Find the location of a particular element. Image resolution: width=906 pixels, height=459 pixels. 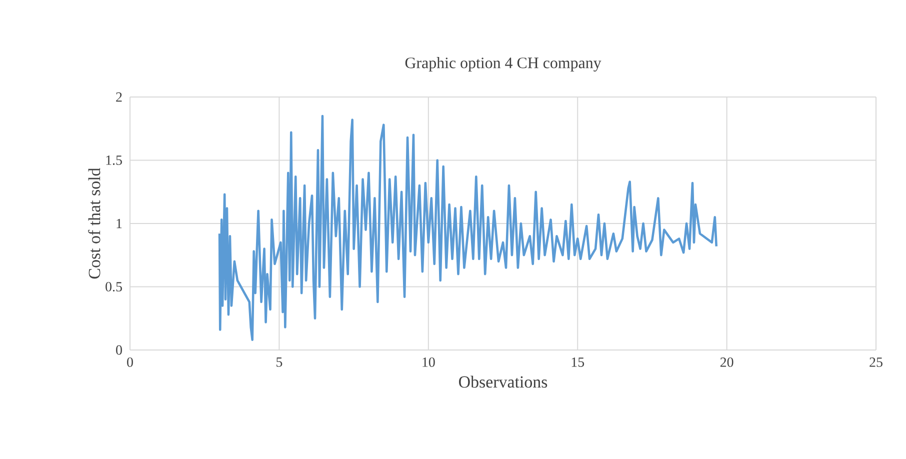

y-tick-label: 0.5 is located at coordinates (114, 287).